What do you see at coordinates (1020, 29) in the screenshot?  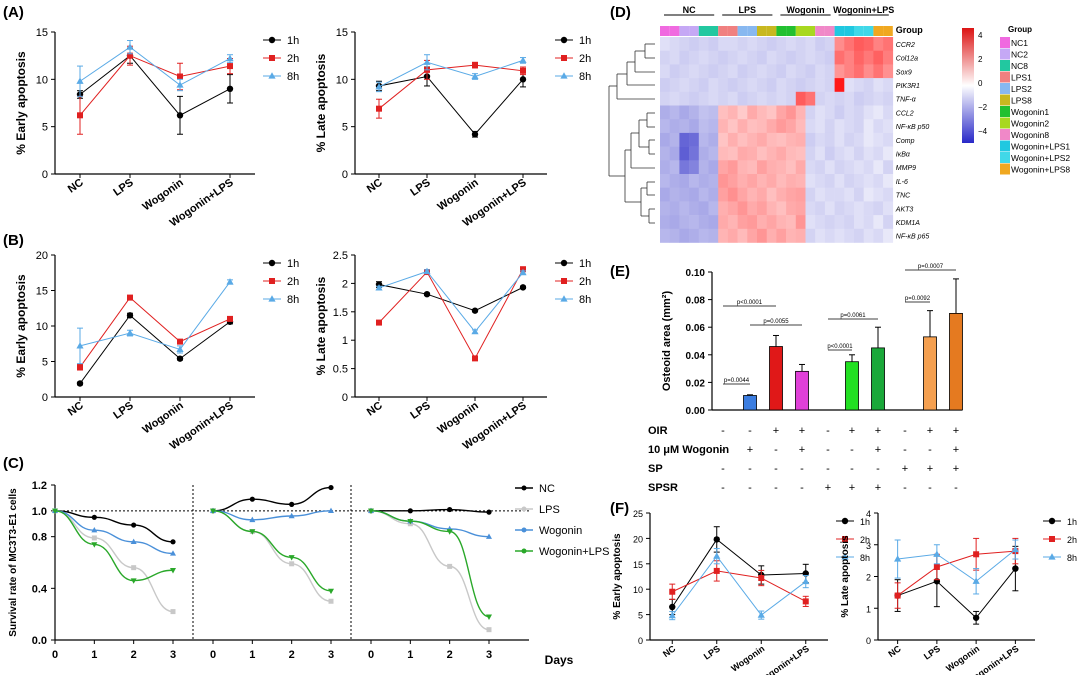 I see `group-legend-title: Group` at bounding box center [1020, 29].